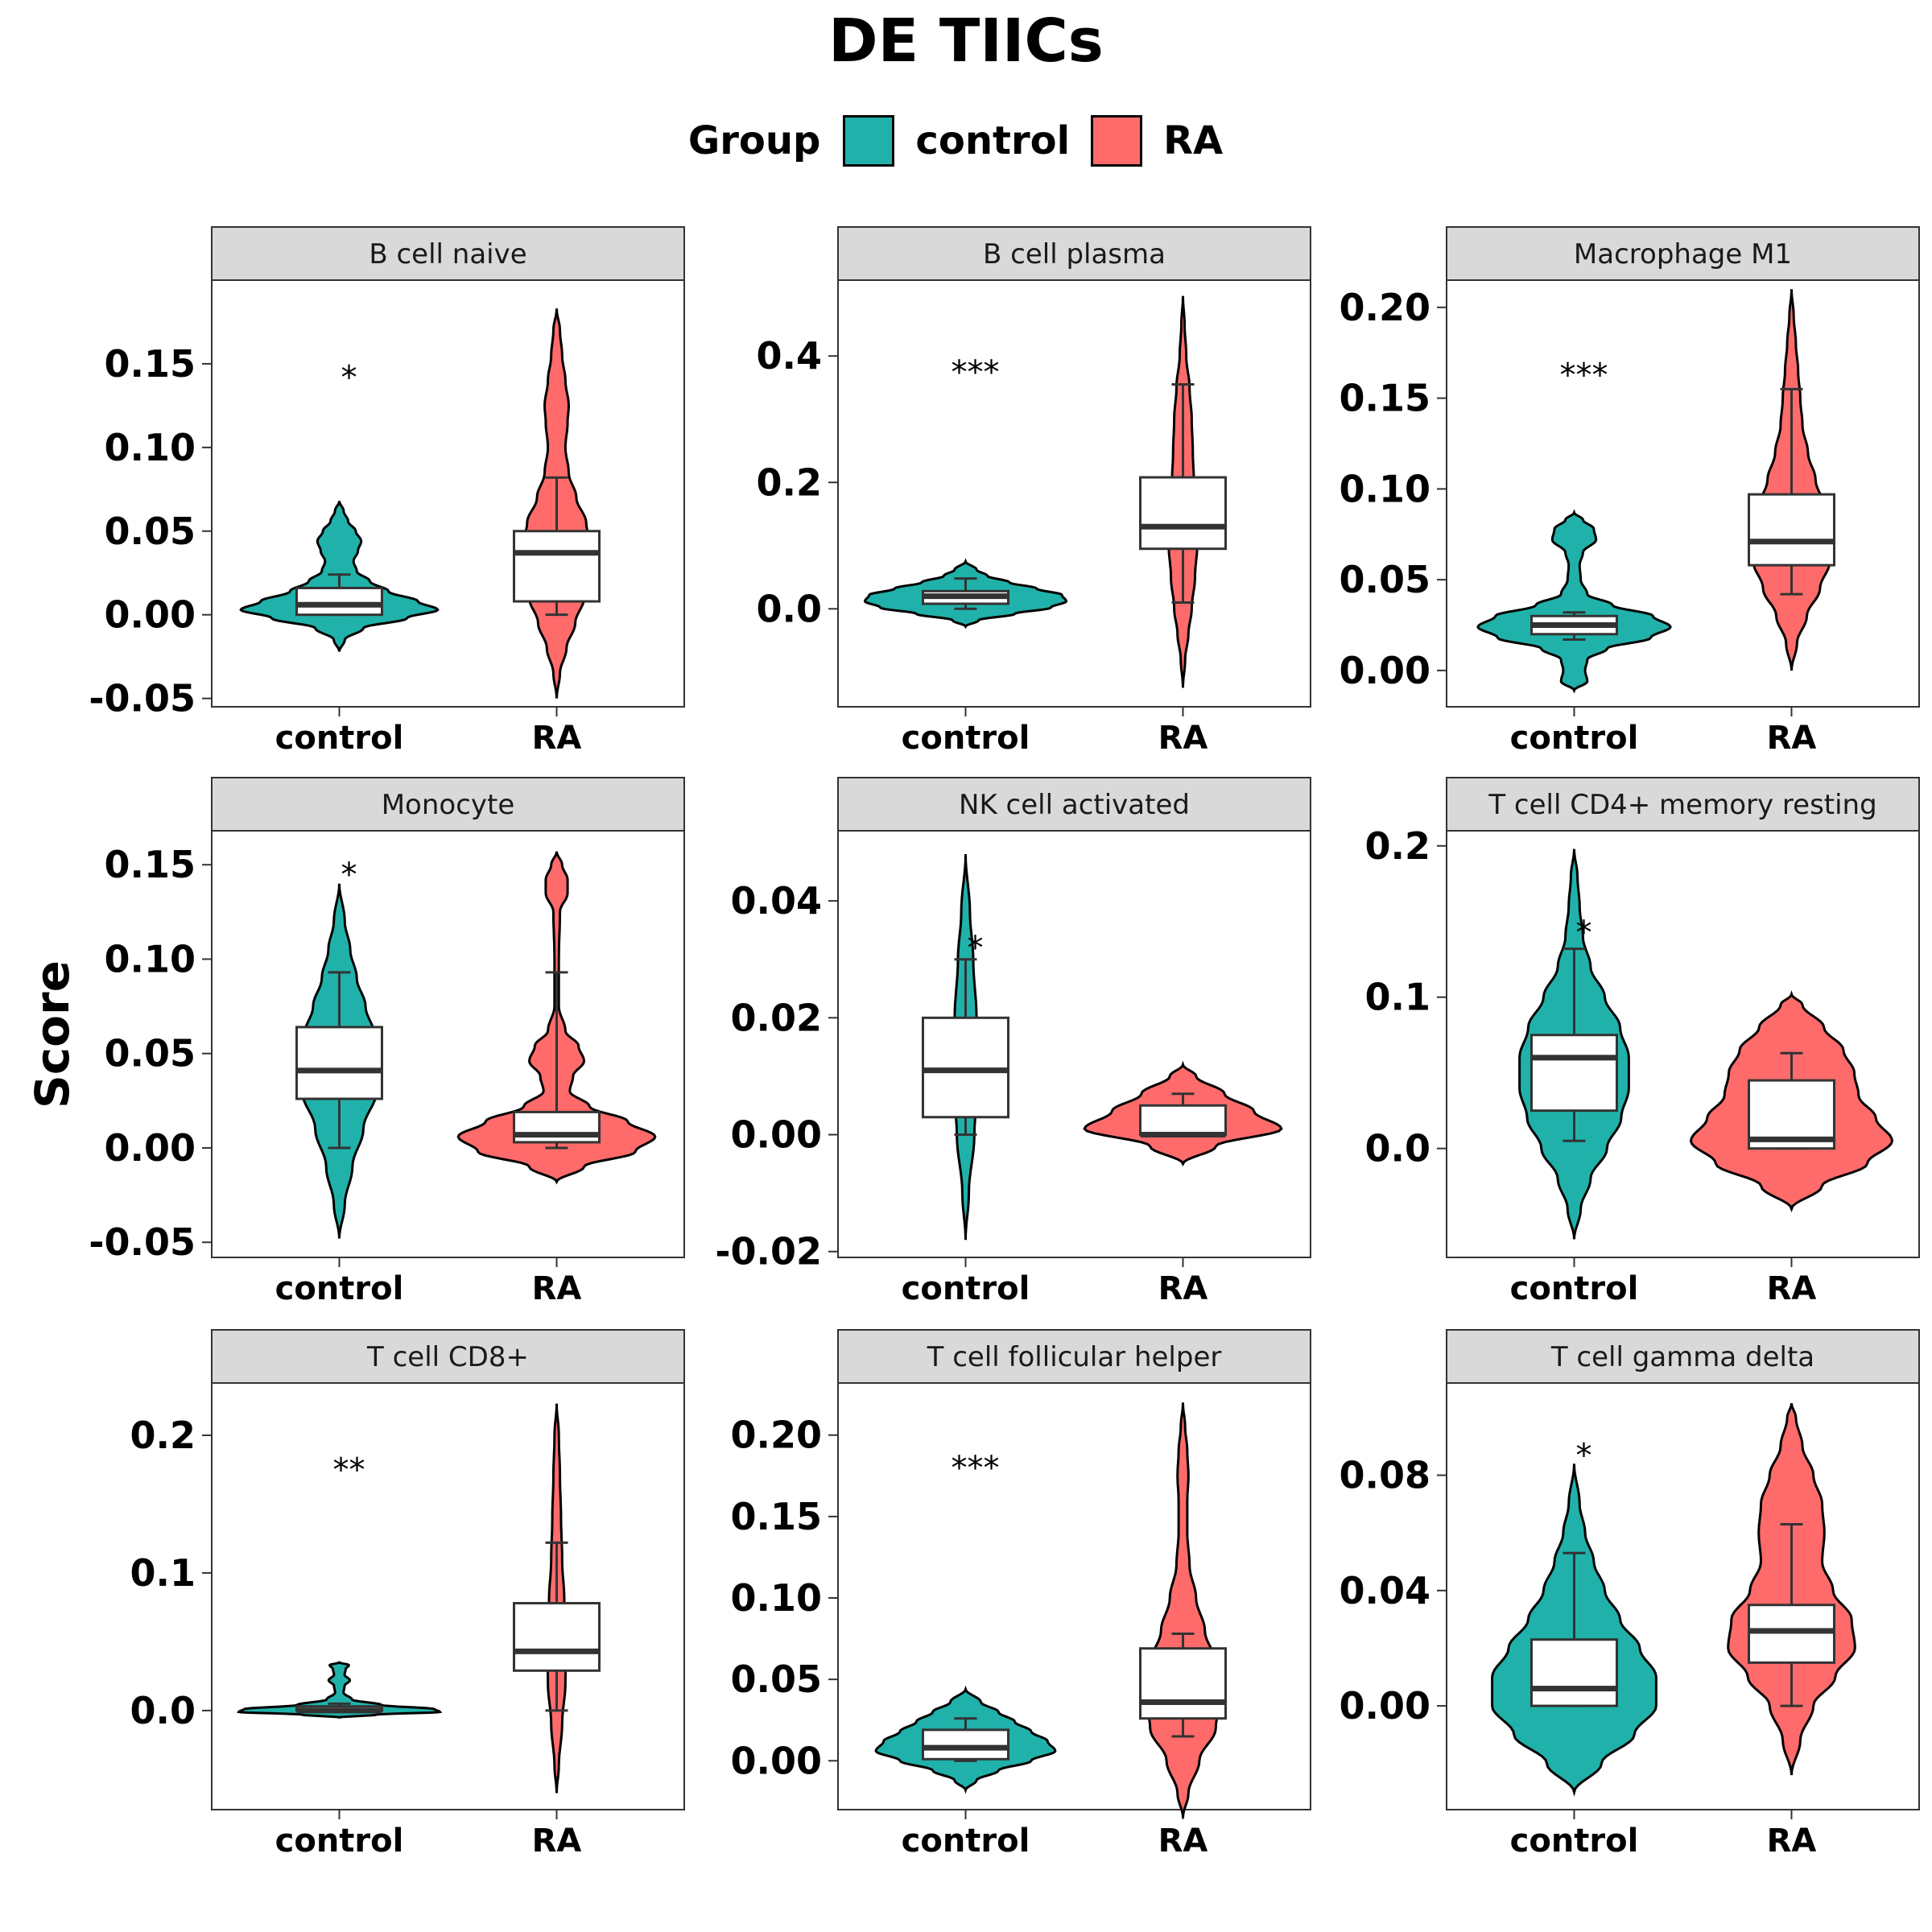 The height and width of the screenshot is (1932, 1932). I want to click on box-nk-cell-activated-ra, so click(1183, 1120).